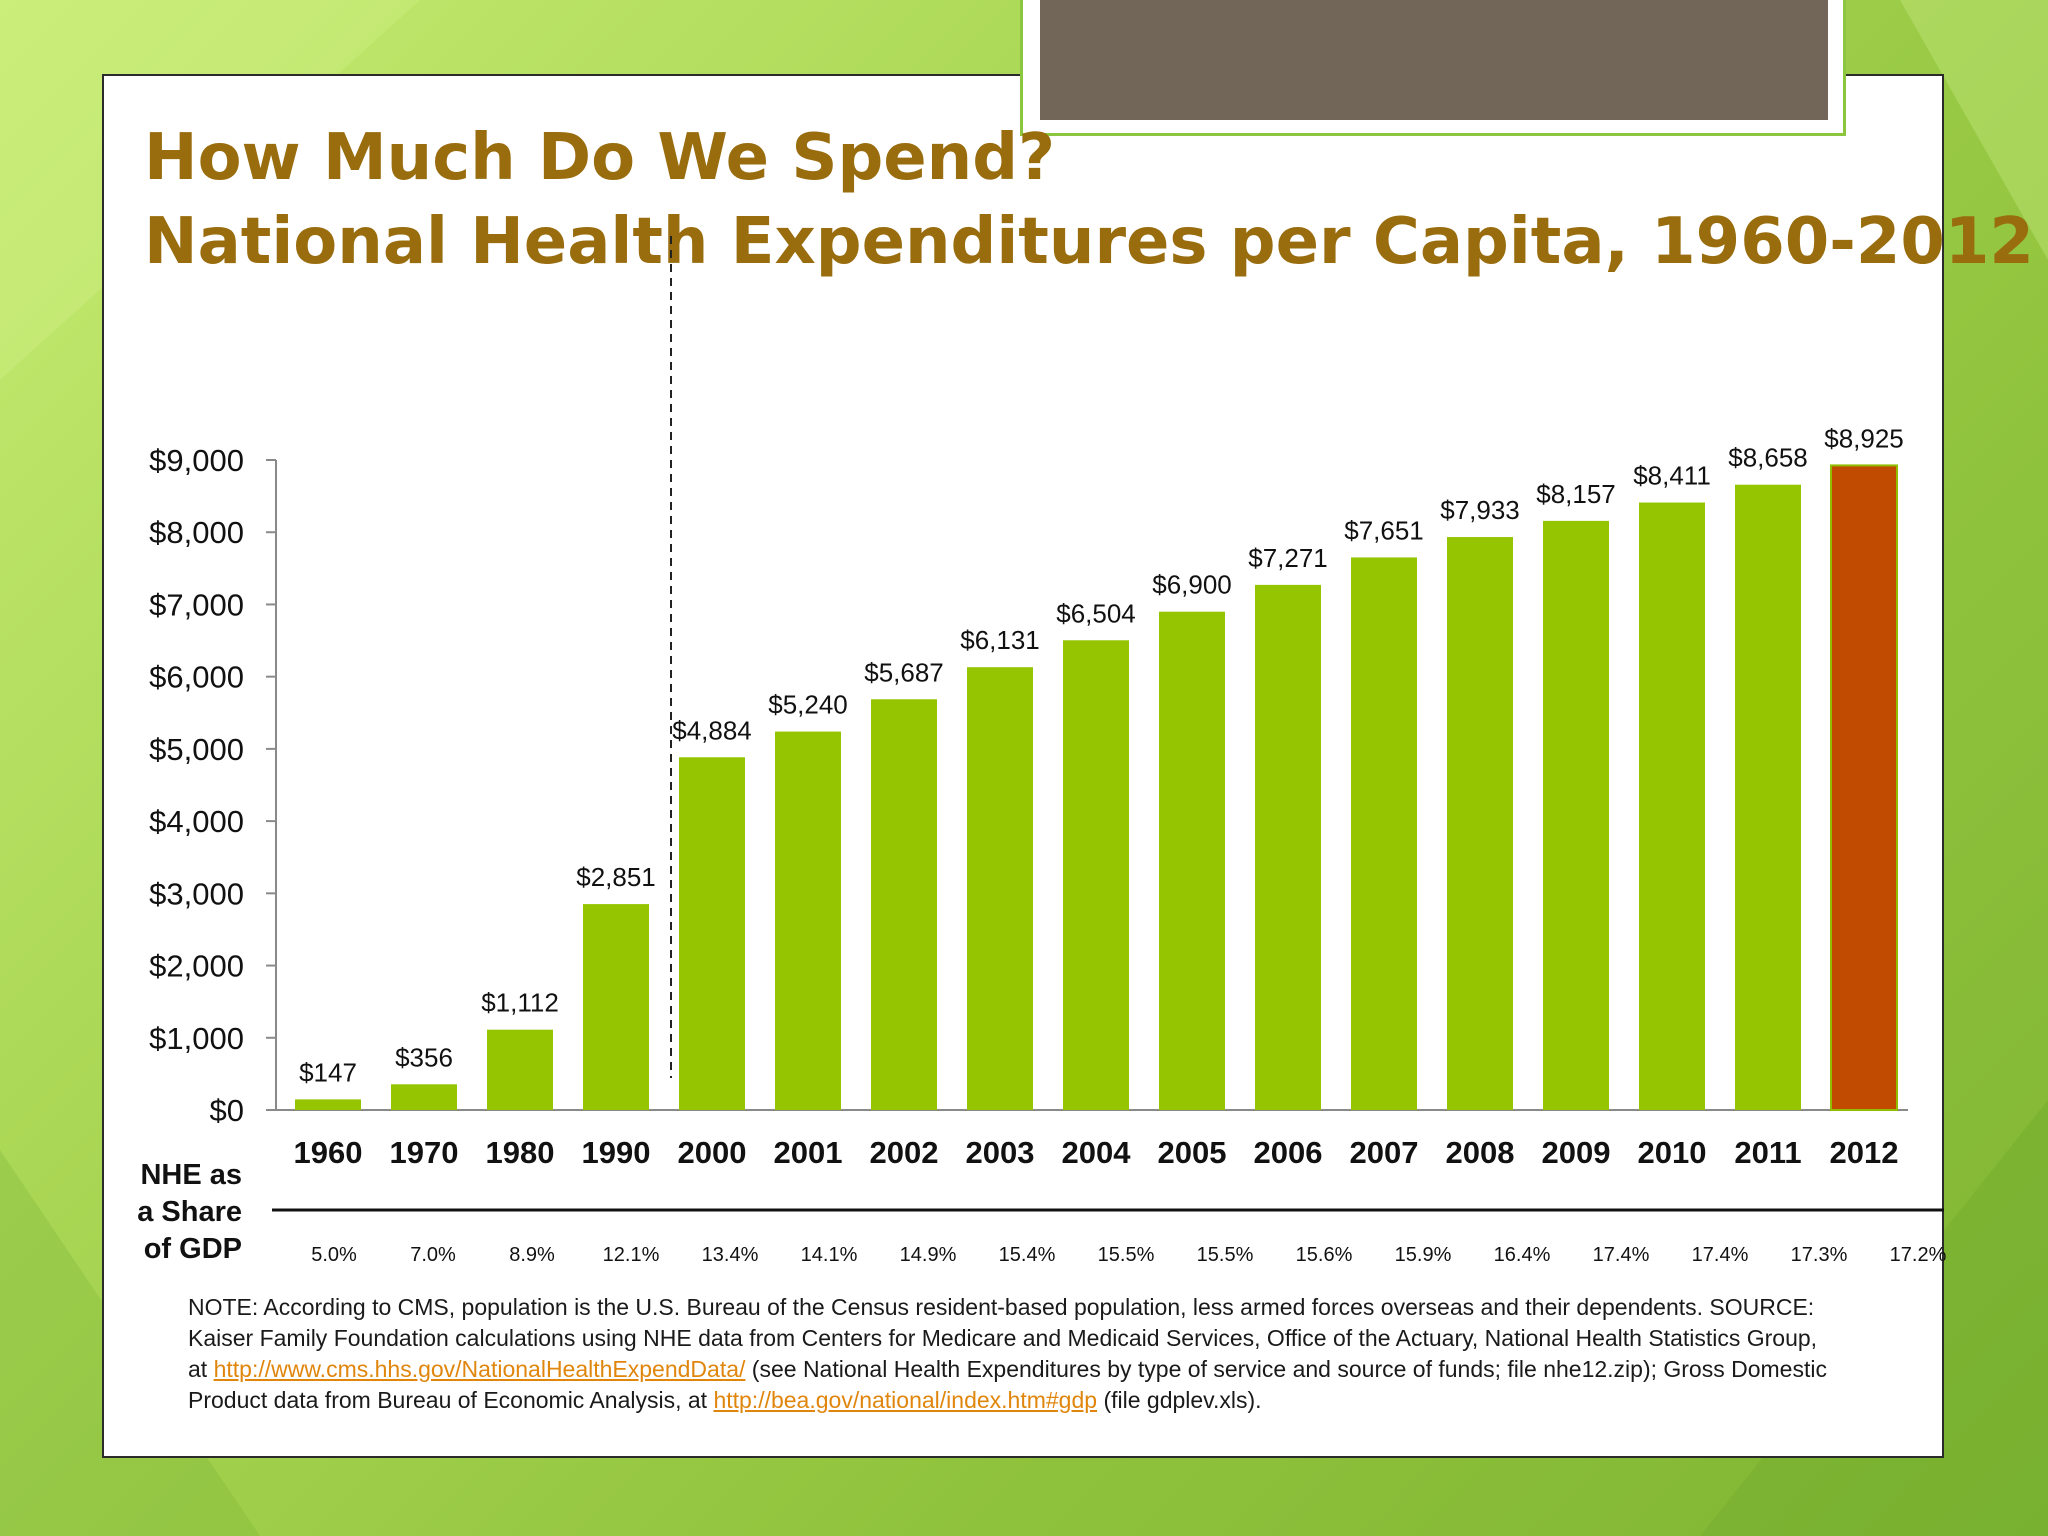 The height and width of the screenshot is (1536, 2048). What do you see at coordinates (1324, 1255) in the screenshot?
I see `gdp-share-2006: 15.6%` at bounding box center [1324, 1255].